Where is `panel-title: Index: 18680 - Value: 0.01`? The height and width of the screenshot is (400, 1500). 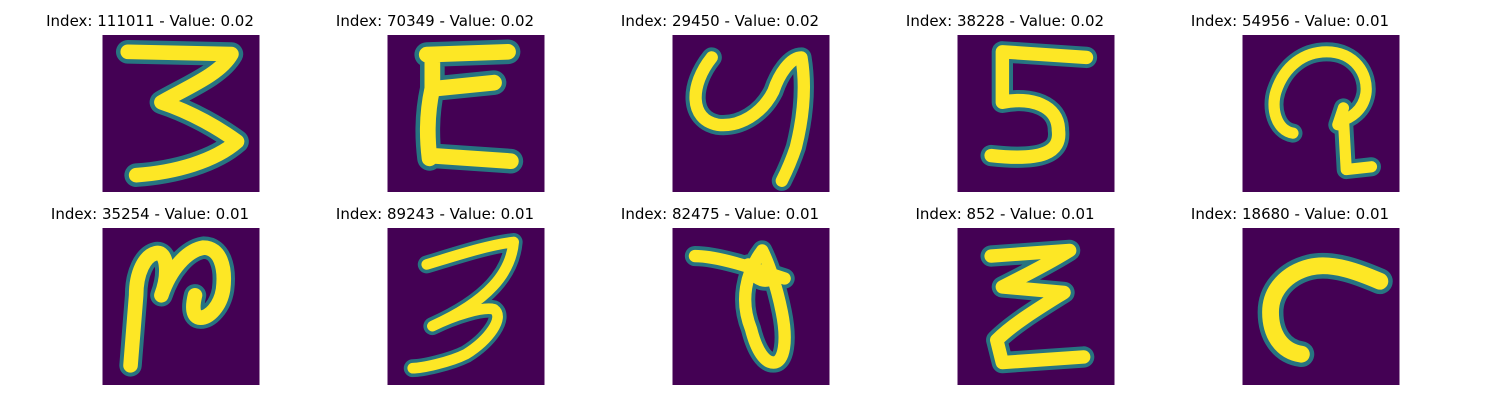
panel-title: Index: 18680 - Value: 0.01 is located at coordinates (1290, 214).